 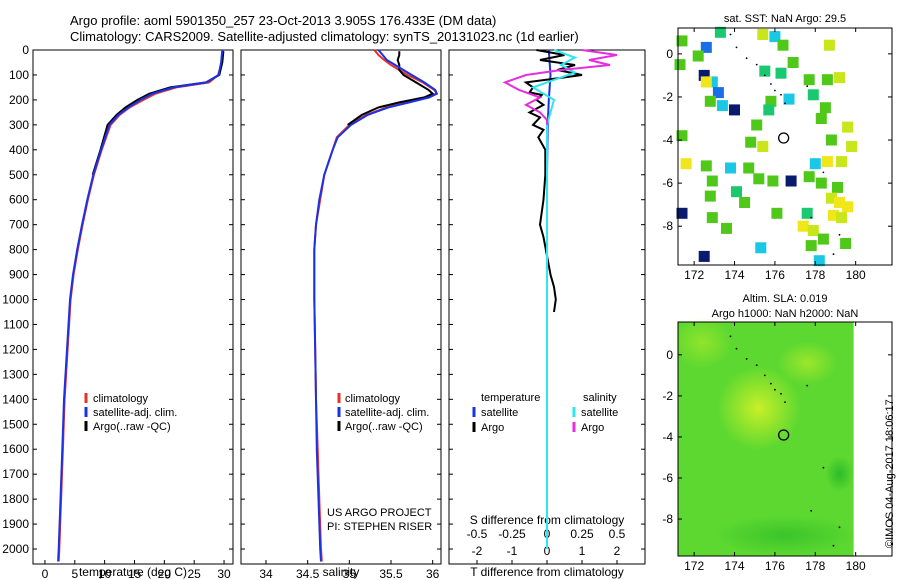 I want to click on x-tick-label-s: -0.5, so click(x=477, y=534).